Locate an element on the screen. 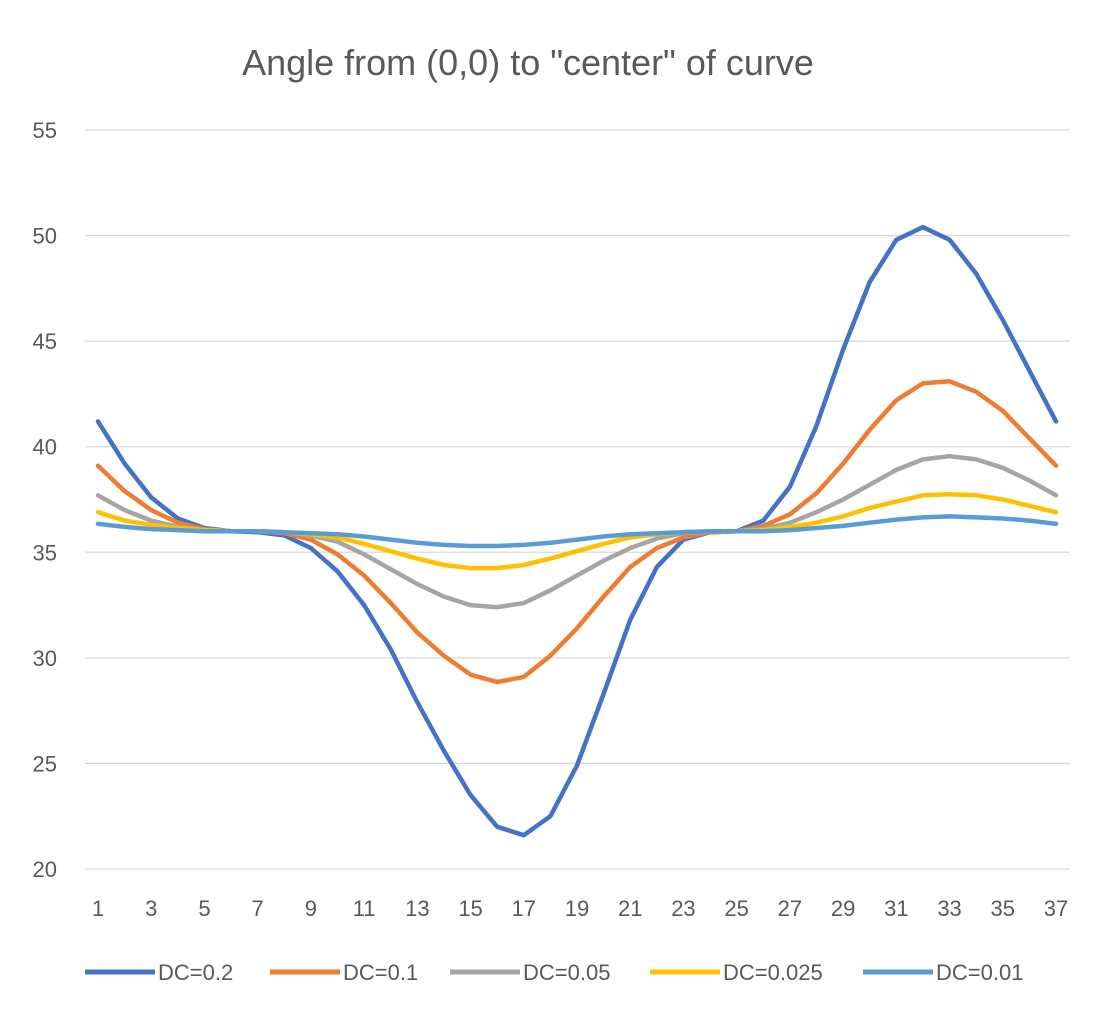  y-tick-label: 20 is located at coordinates (45, 869).